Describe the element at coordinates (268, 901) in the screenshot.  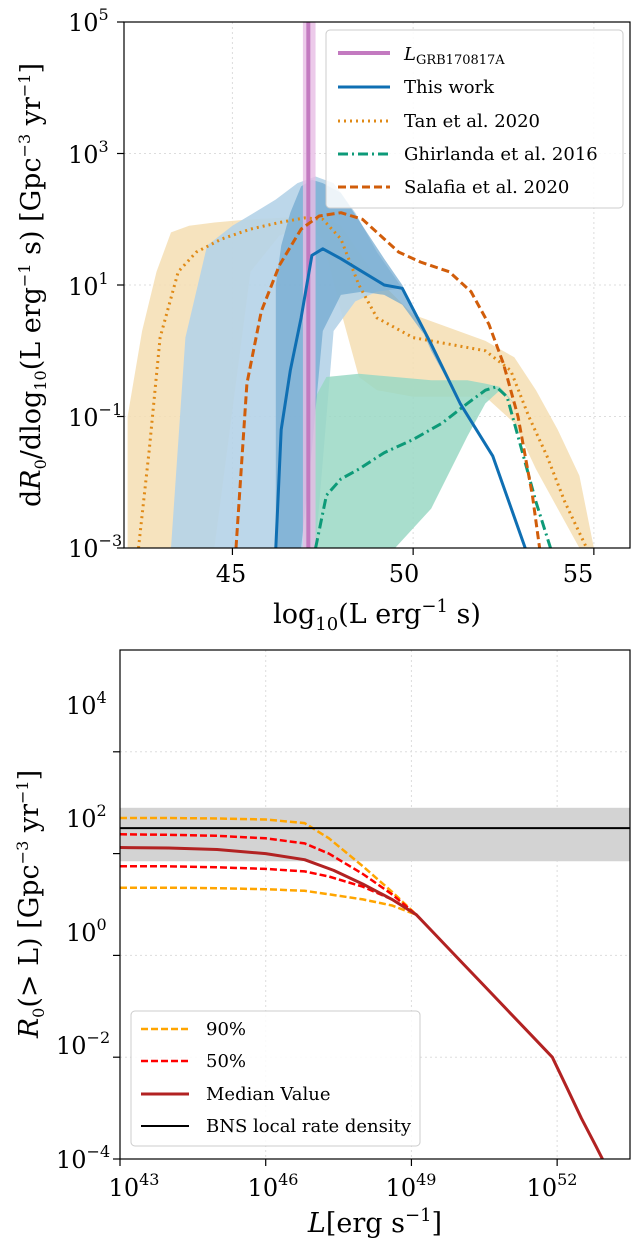
I see `series-line-90pct-lower` at that location.